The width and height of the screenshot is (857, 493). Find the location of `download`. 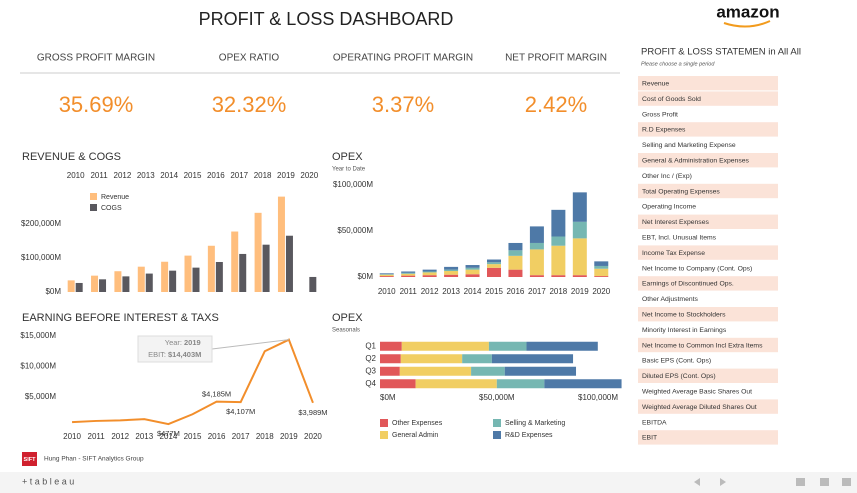

download is located at coordinates (824, 482).